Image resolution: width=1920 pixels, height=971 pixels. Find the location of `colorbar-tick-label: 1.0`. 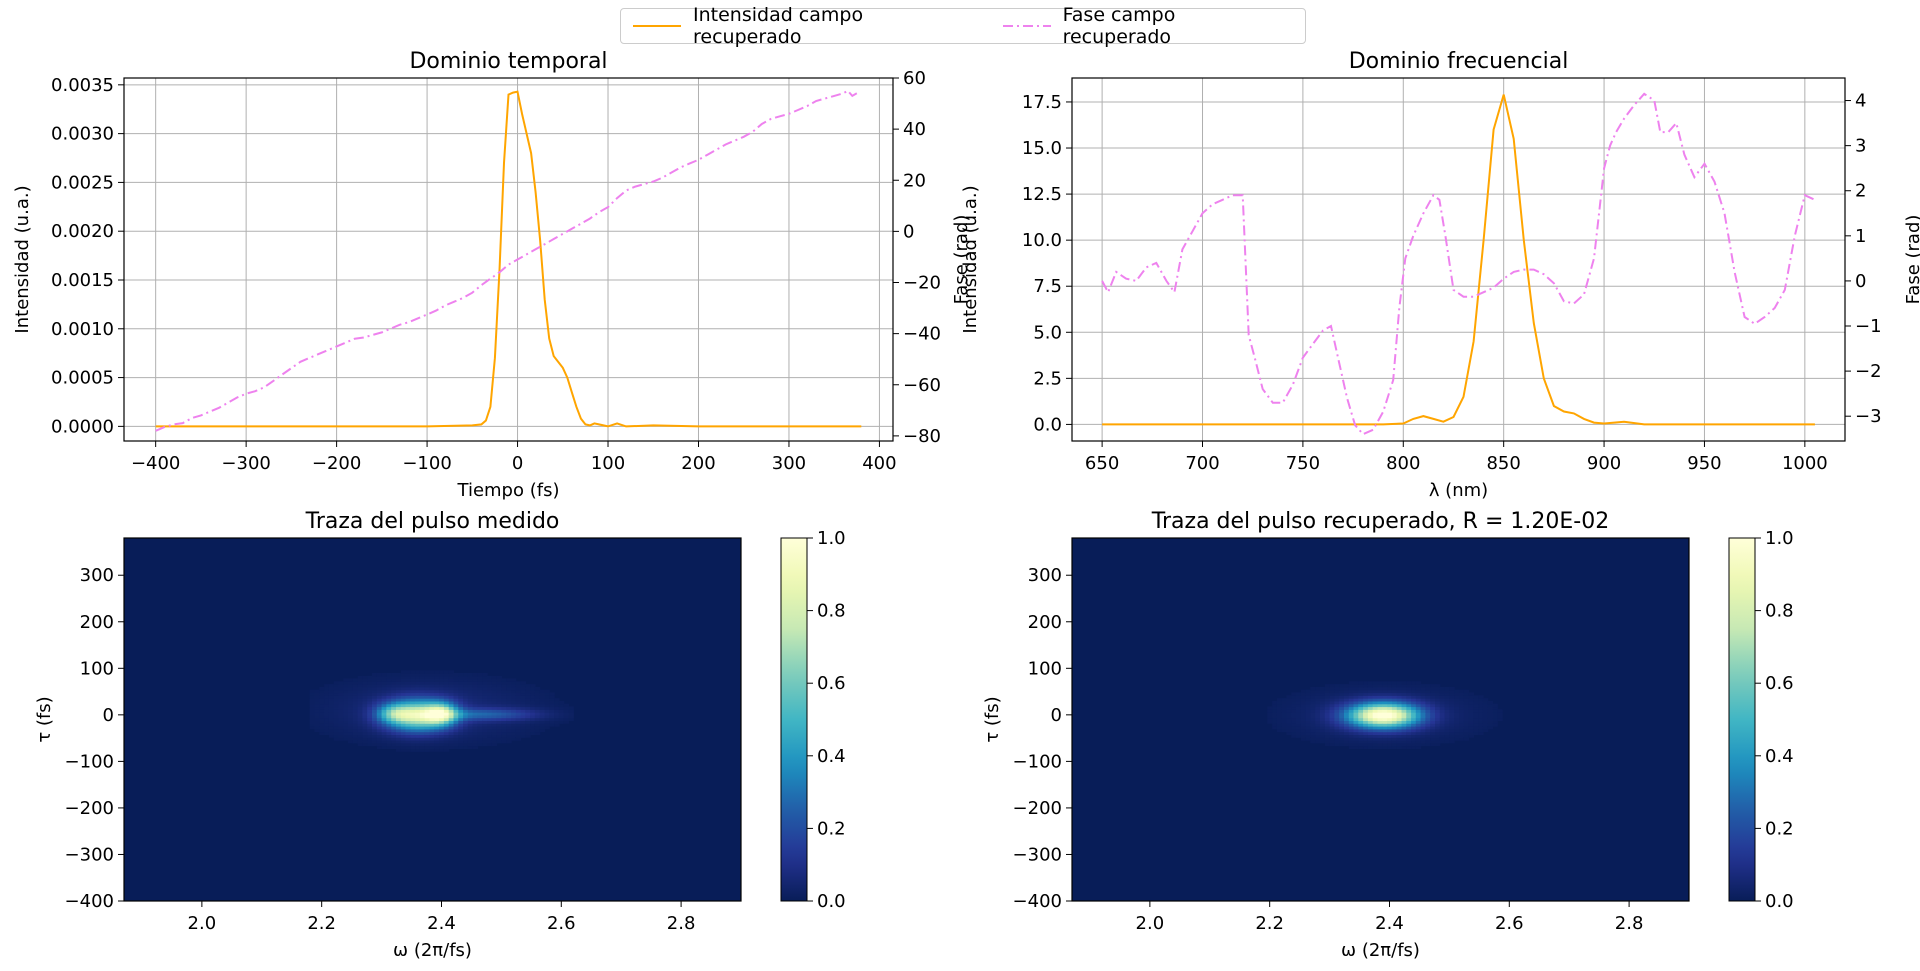

colorbar-tick-label: 1.0 is located at coordinates (831, 538).